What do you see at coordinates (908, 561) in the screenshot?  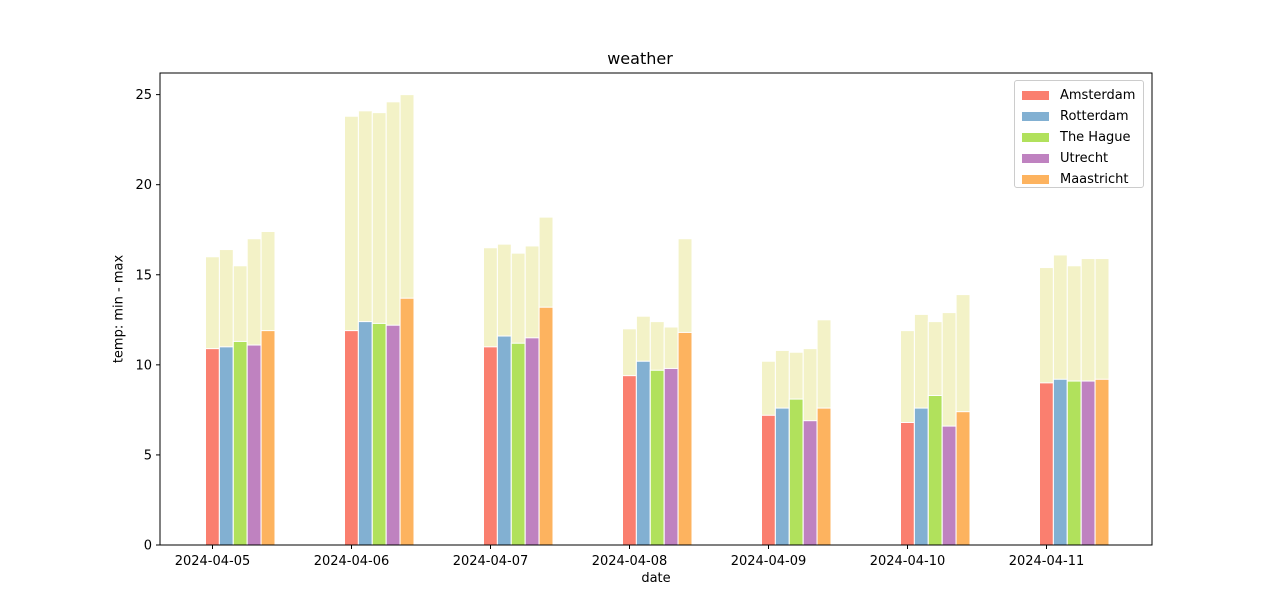 I see `x-tick-label: 2024-04-10` at bounding box center [908, 561].